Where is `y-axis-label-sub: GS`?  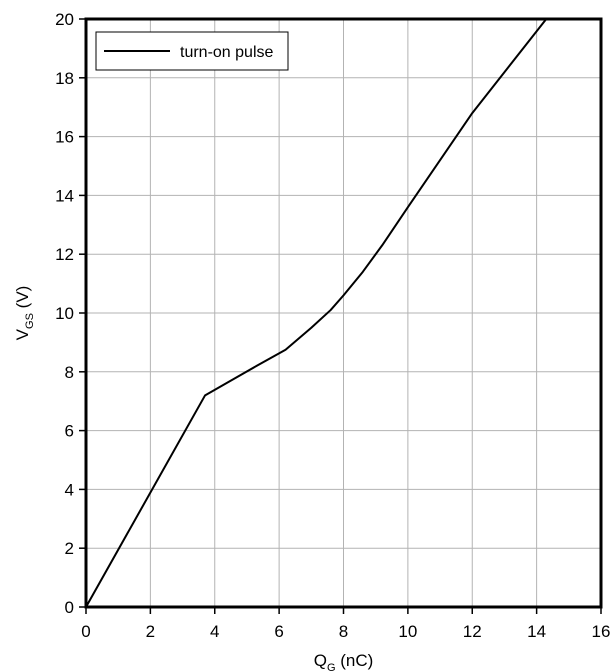
y-axis-label-sub: GS is located at coordinates (30, 321).